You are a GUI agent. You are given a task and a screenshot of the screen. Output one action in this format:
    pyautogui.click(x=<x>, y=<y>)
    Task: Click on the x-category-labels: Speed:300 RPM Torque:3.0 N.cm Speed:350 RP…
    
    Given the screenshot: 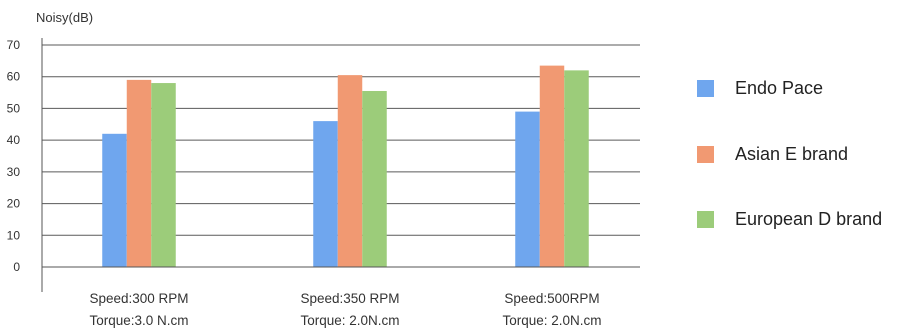 What is the action you would take?
    pyautogui.click(x=345, y=309)
    